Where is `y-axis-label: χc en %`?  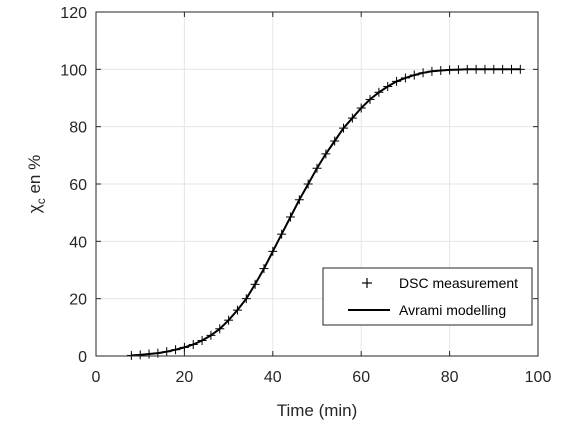
y-axis-label: χc en % is located at coordinates (36, 184).